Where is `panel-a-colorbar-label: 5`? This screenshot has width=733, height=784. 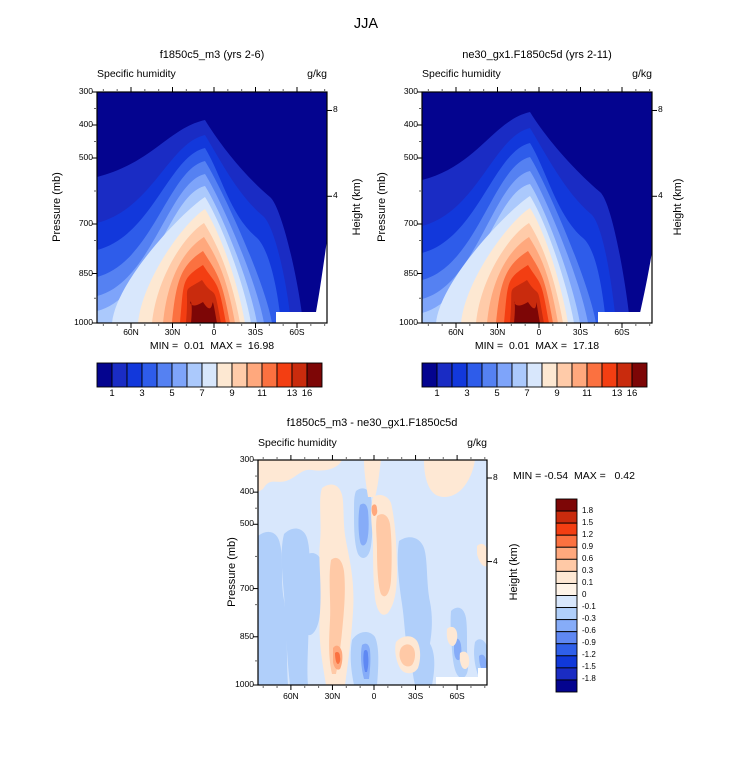 panel-a-colorbar-label: 5 is located at coordinates (172, 393).